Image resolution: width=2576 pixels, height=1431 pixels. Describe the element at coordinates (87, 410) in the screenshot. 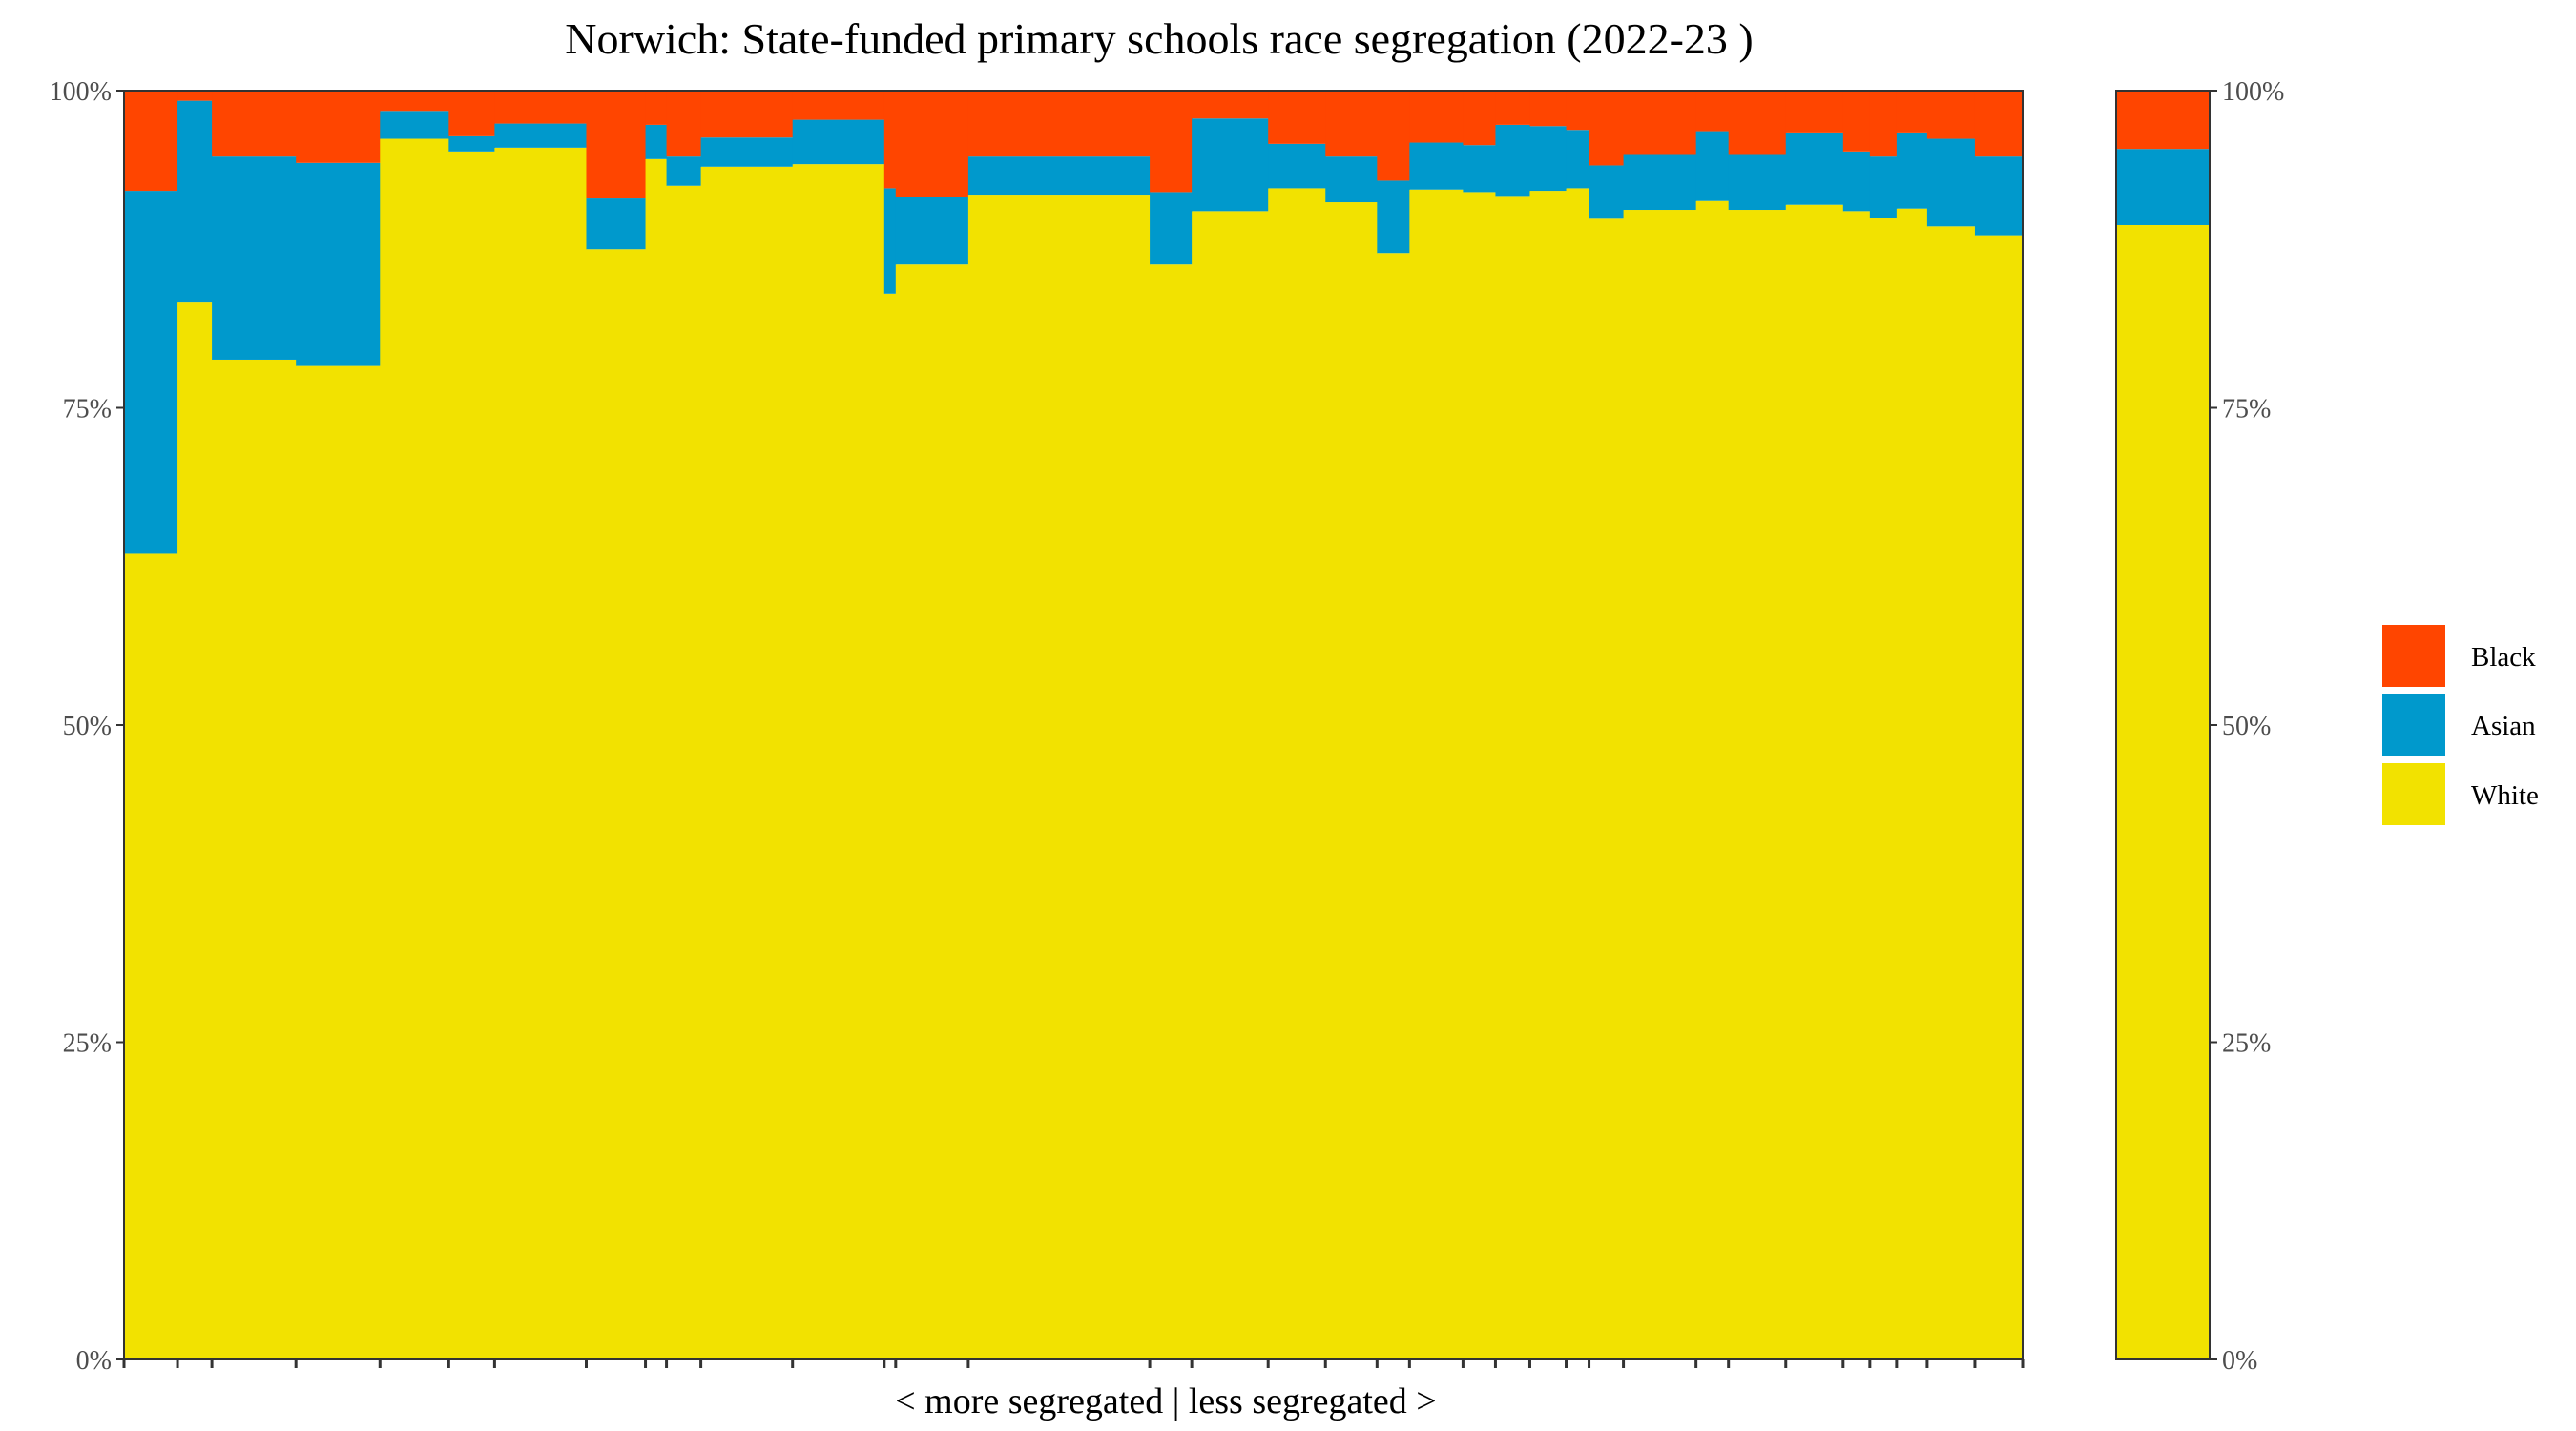

I see `y-tick-label: 75%` at that location.